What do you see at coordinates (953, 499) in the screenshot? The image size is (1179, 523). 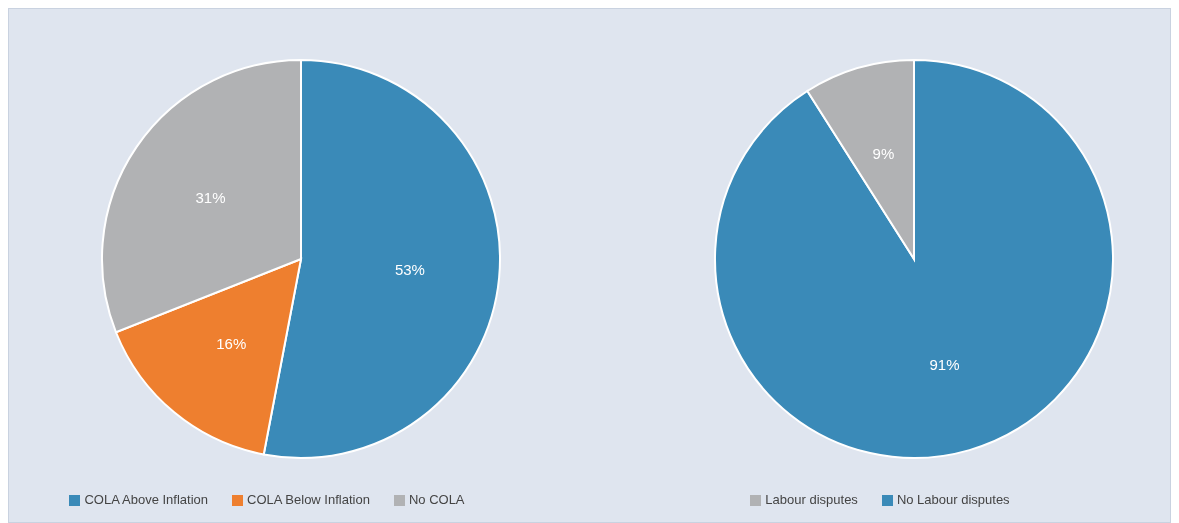 I see `legend-label: No Labour disputes` at bounding box center [953, 499].